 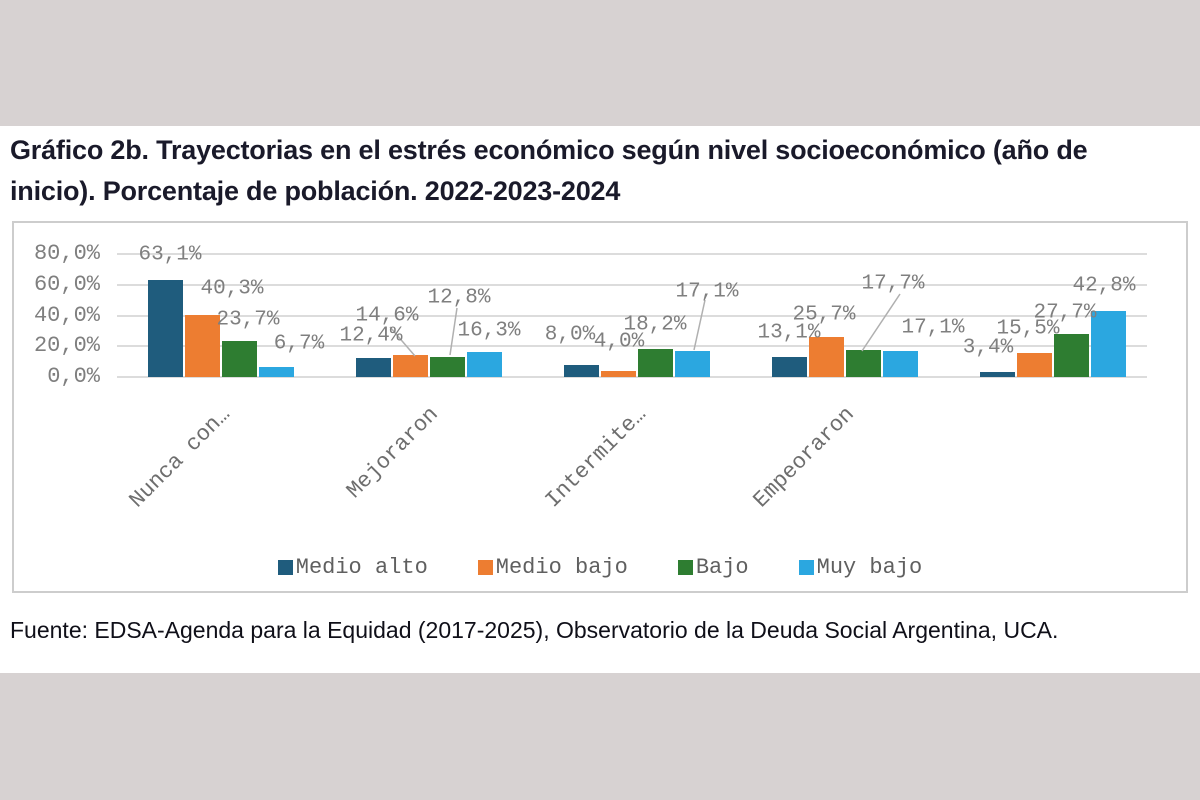 I want to click on bar-medio-bajo-group5, so click(x=1034, y=365).